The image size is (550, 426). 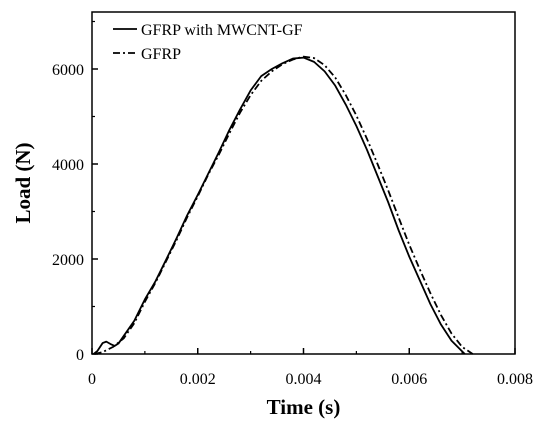 I want to click on y-tick-label: 2000, so click(x=68, y=260).